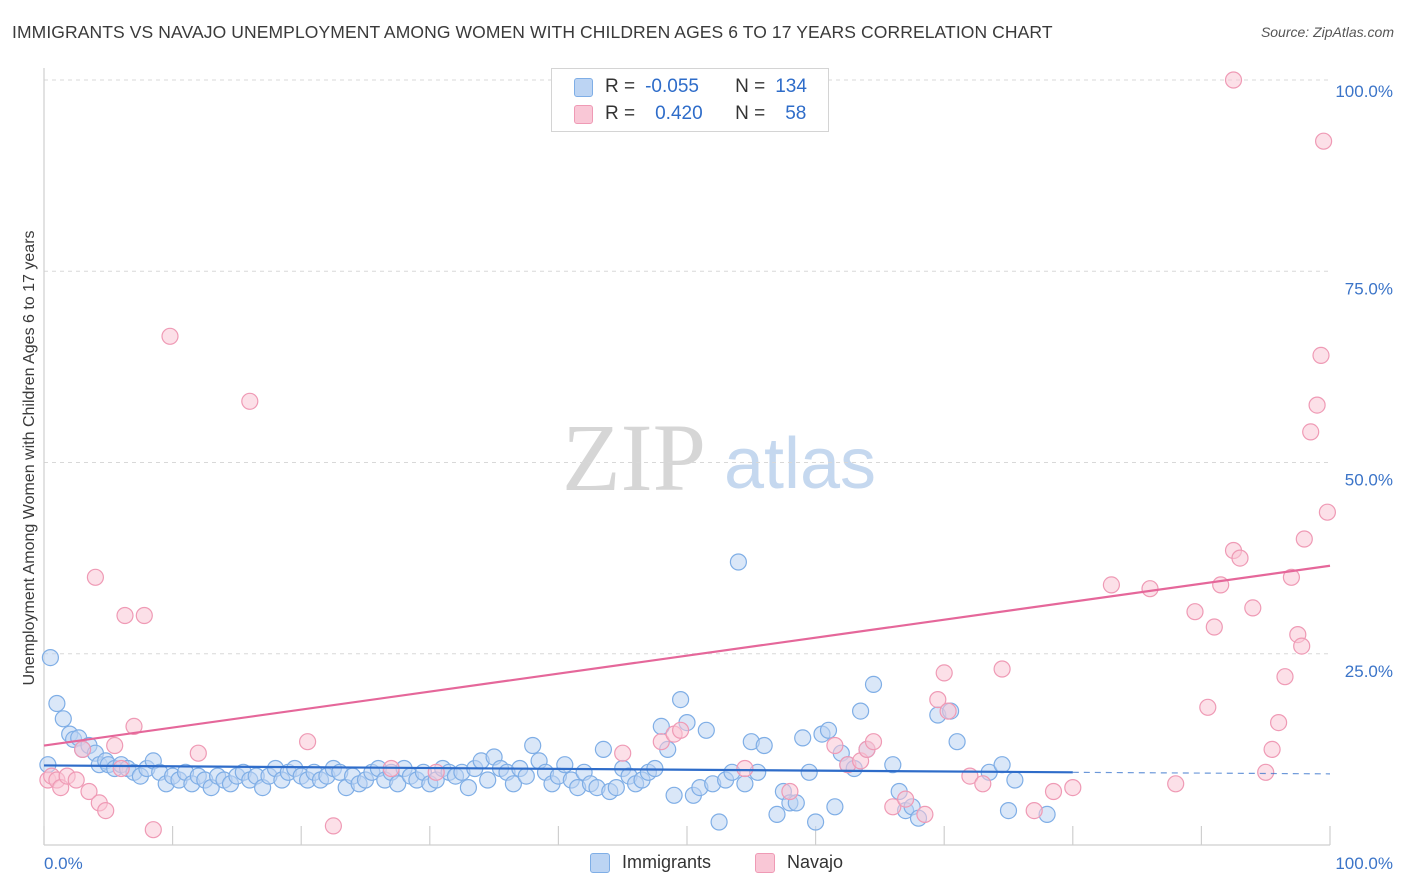 The height and width of the screenshot is (892, 1406). I want to click on legend-item-navajo: Navajo, so click(799, 862).